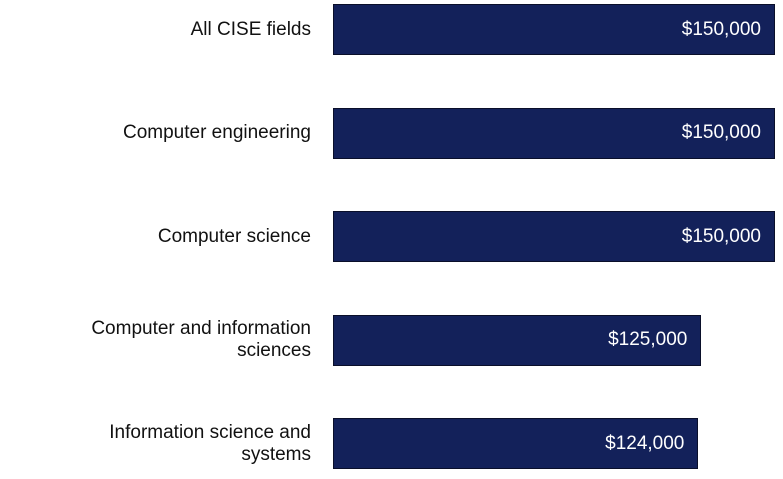 The width and height of the screenshot is (783, 479). What do you see at coordinates (216, 133) in the screenshot?
I see `category-label: Computer engineering` at bounding box center [216, 133].